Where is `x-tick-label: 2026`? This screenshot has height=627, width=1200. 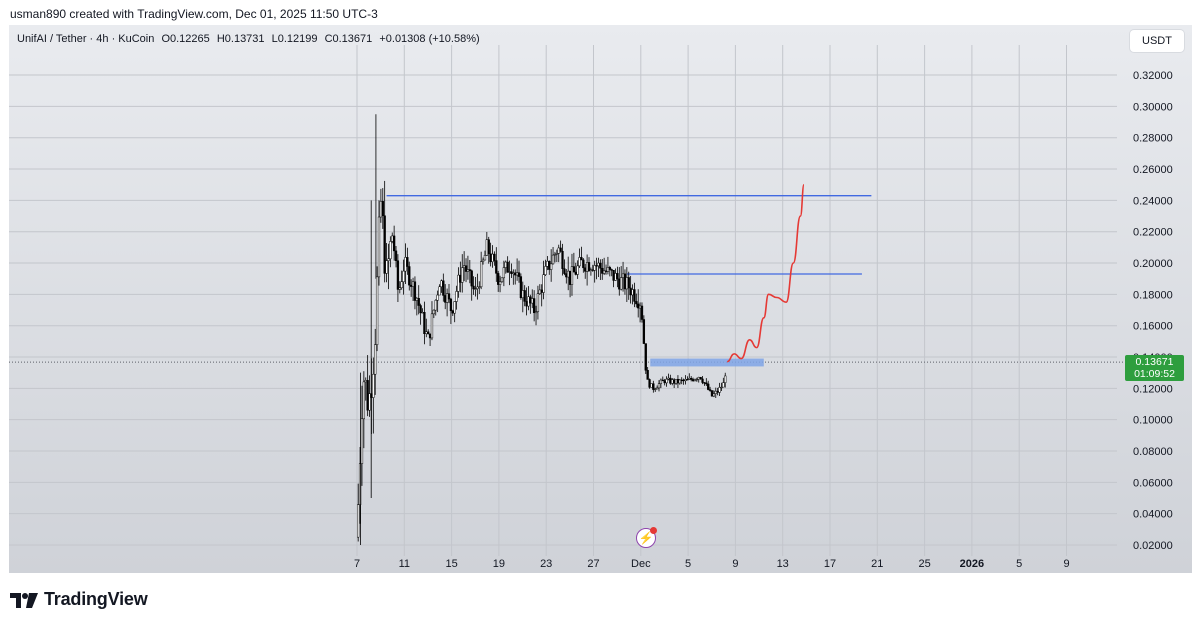
x-tick-label: 2026 is located at coordinates (972, 564).